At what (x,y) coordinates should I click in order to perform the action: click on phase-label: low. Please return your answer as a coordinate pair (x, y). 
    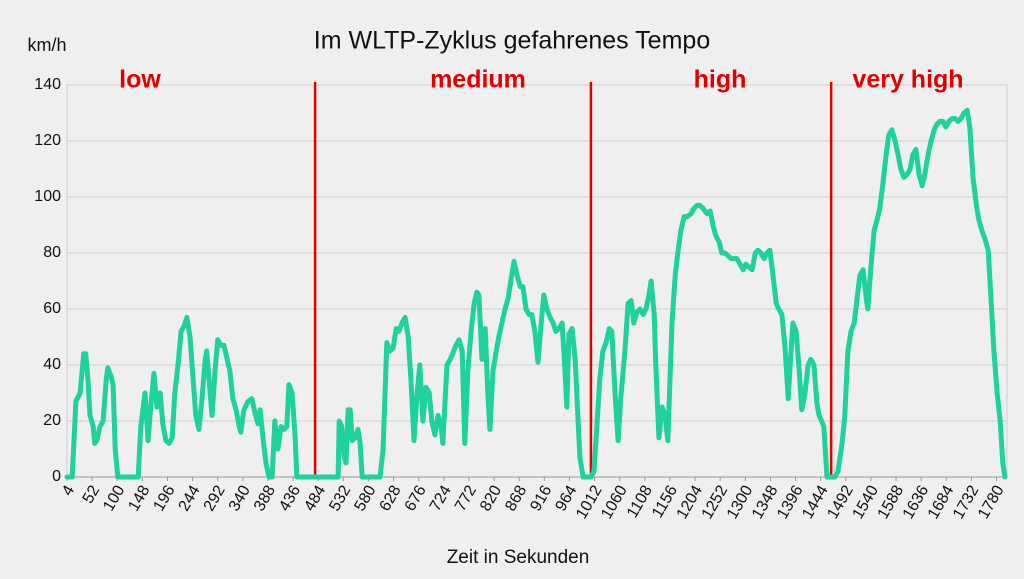
    Looking at the image, I should click on (140, 80).